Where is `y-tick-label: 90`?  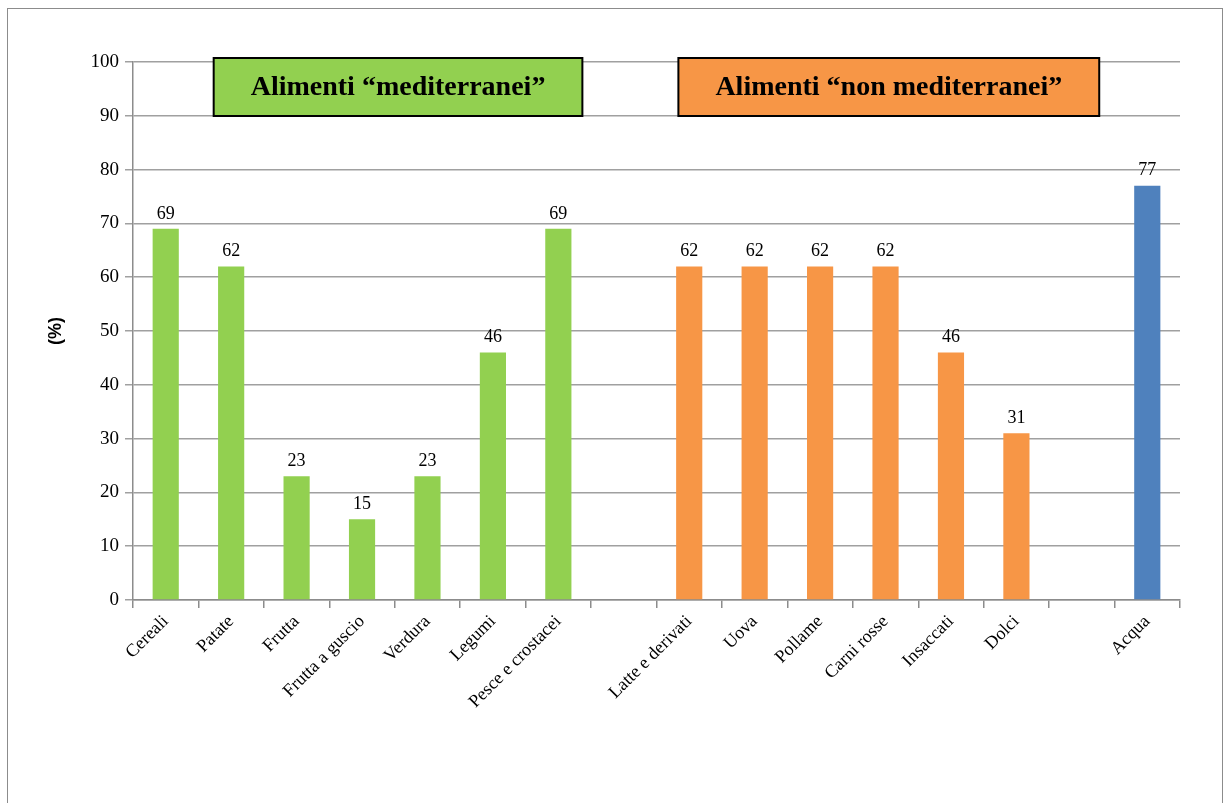
y-tick-label: 90 is located at coordinates (109, 114).